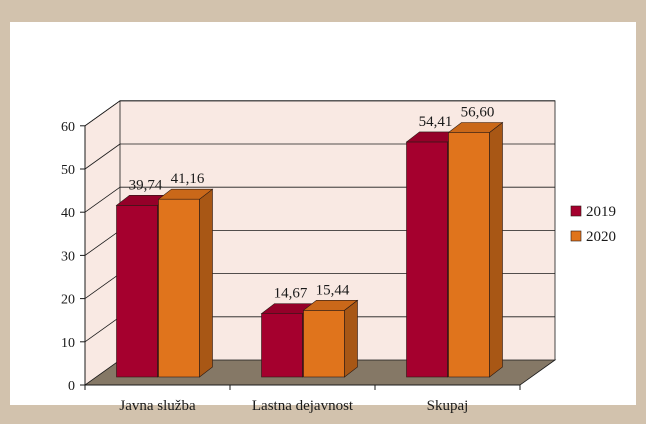  What do you see at coordinates (68, 127) in the screenshot?
I see `y-tick-label: 60` at bounding box center [68, 127].